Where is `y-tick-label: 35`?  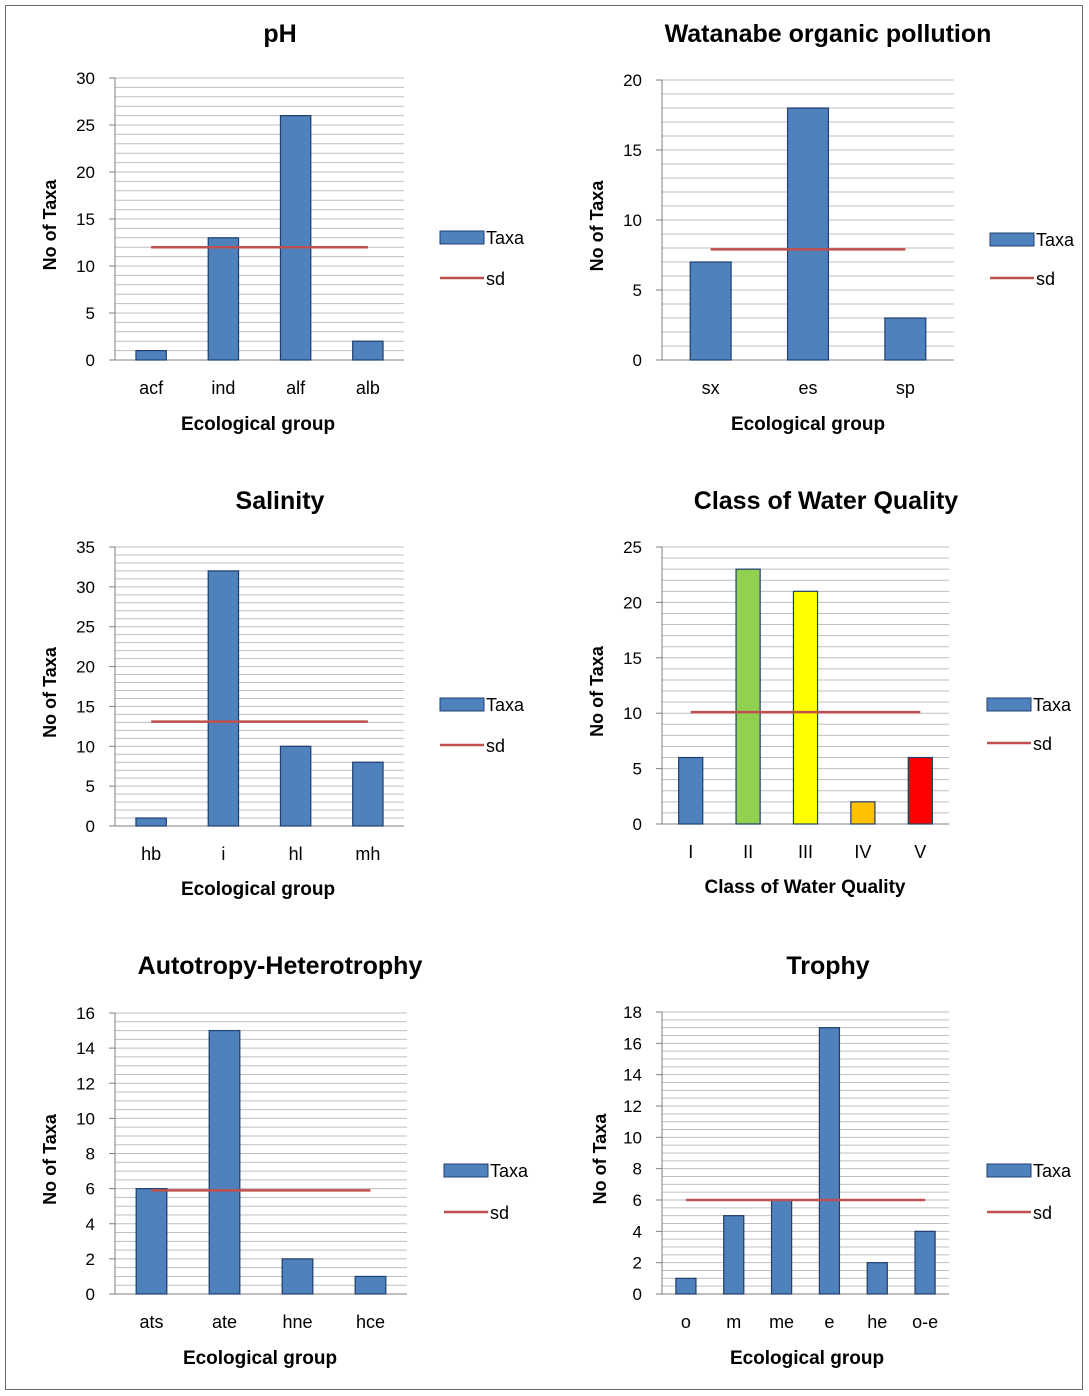
y-tick-label: 35 is located at coordinates (85, 547).